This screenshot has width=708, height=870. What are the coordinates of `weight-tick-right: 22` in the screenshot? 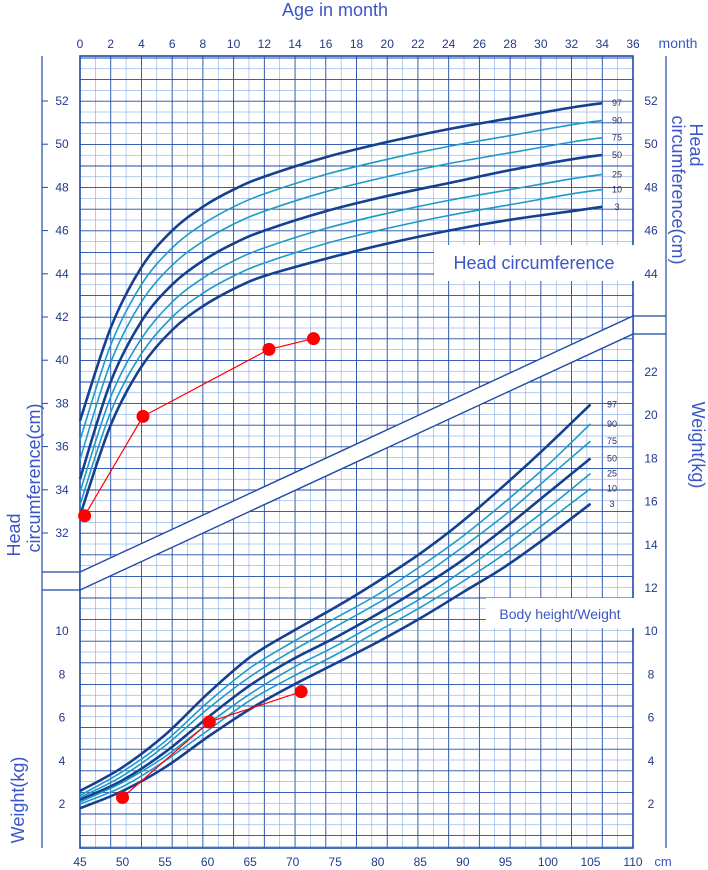 It's located at (651, 372).